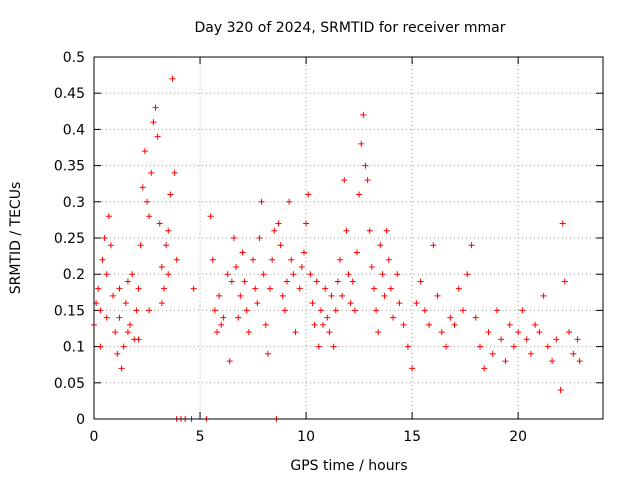 Image resolution: width=640 pixels, height=484 pixels. What do you see at coordinates (16, 238) in the screenshot?
I see `y-axis-label: SRMTID / TECUs` at bounding box center [16, 238].